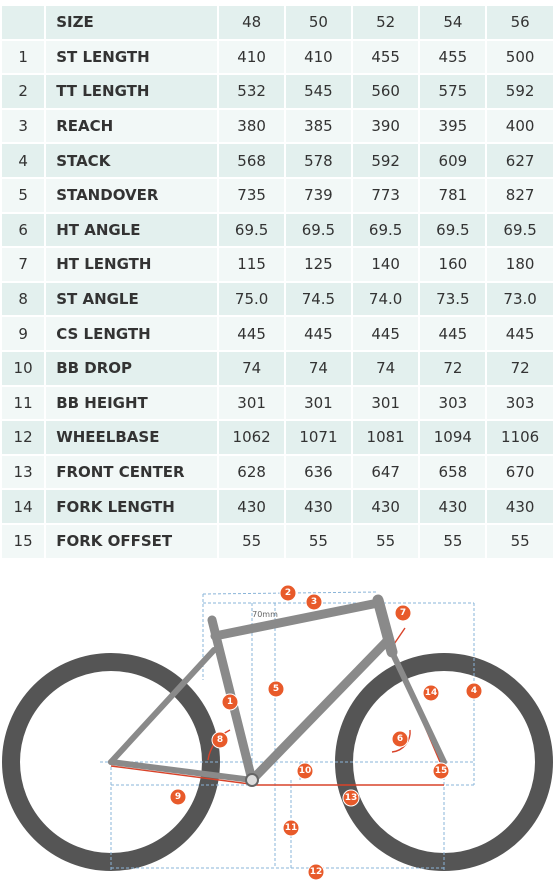 This screenshot has width=555, height=884. What do you see at coordinates (453, 403) in the screenshot?
I see `cell: 303` at bounding box center [453, 403].